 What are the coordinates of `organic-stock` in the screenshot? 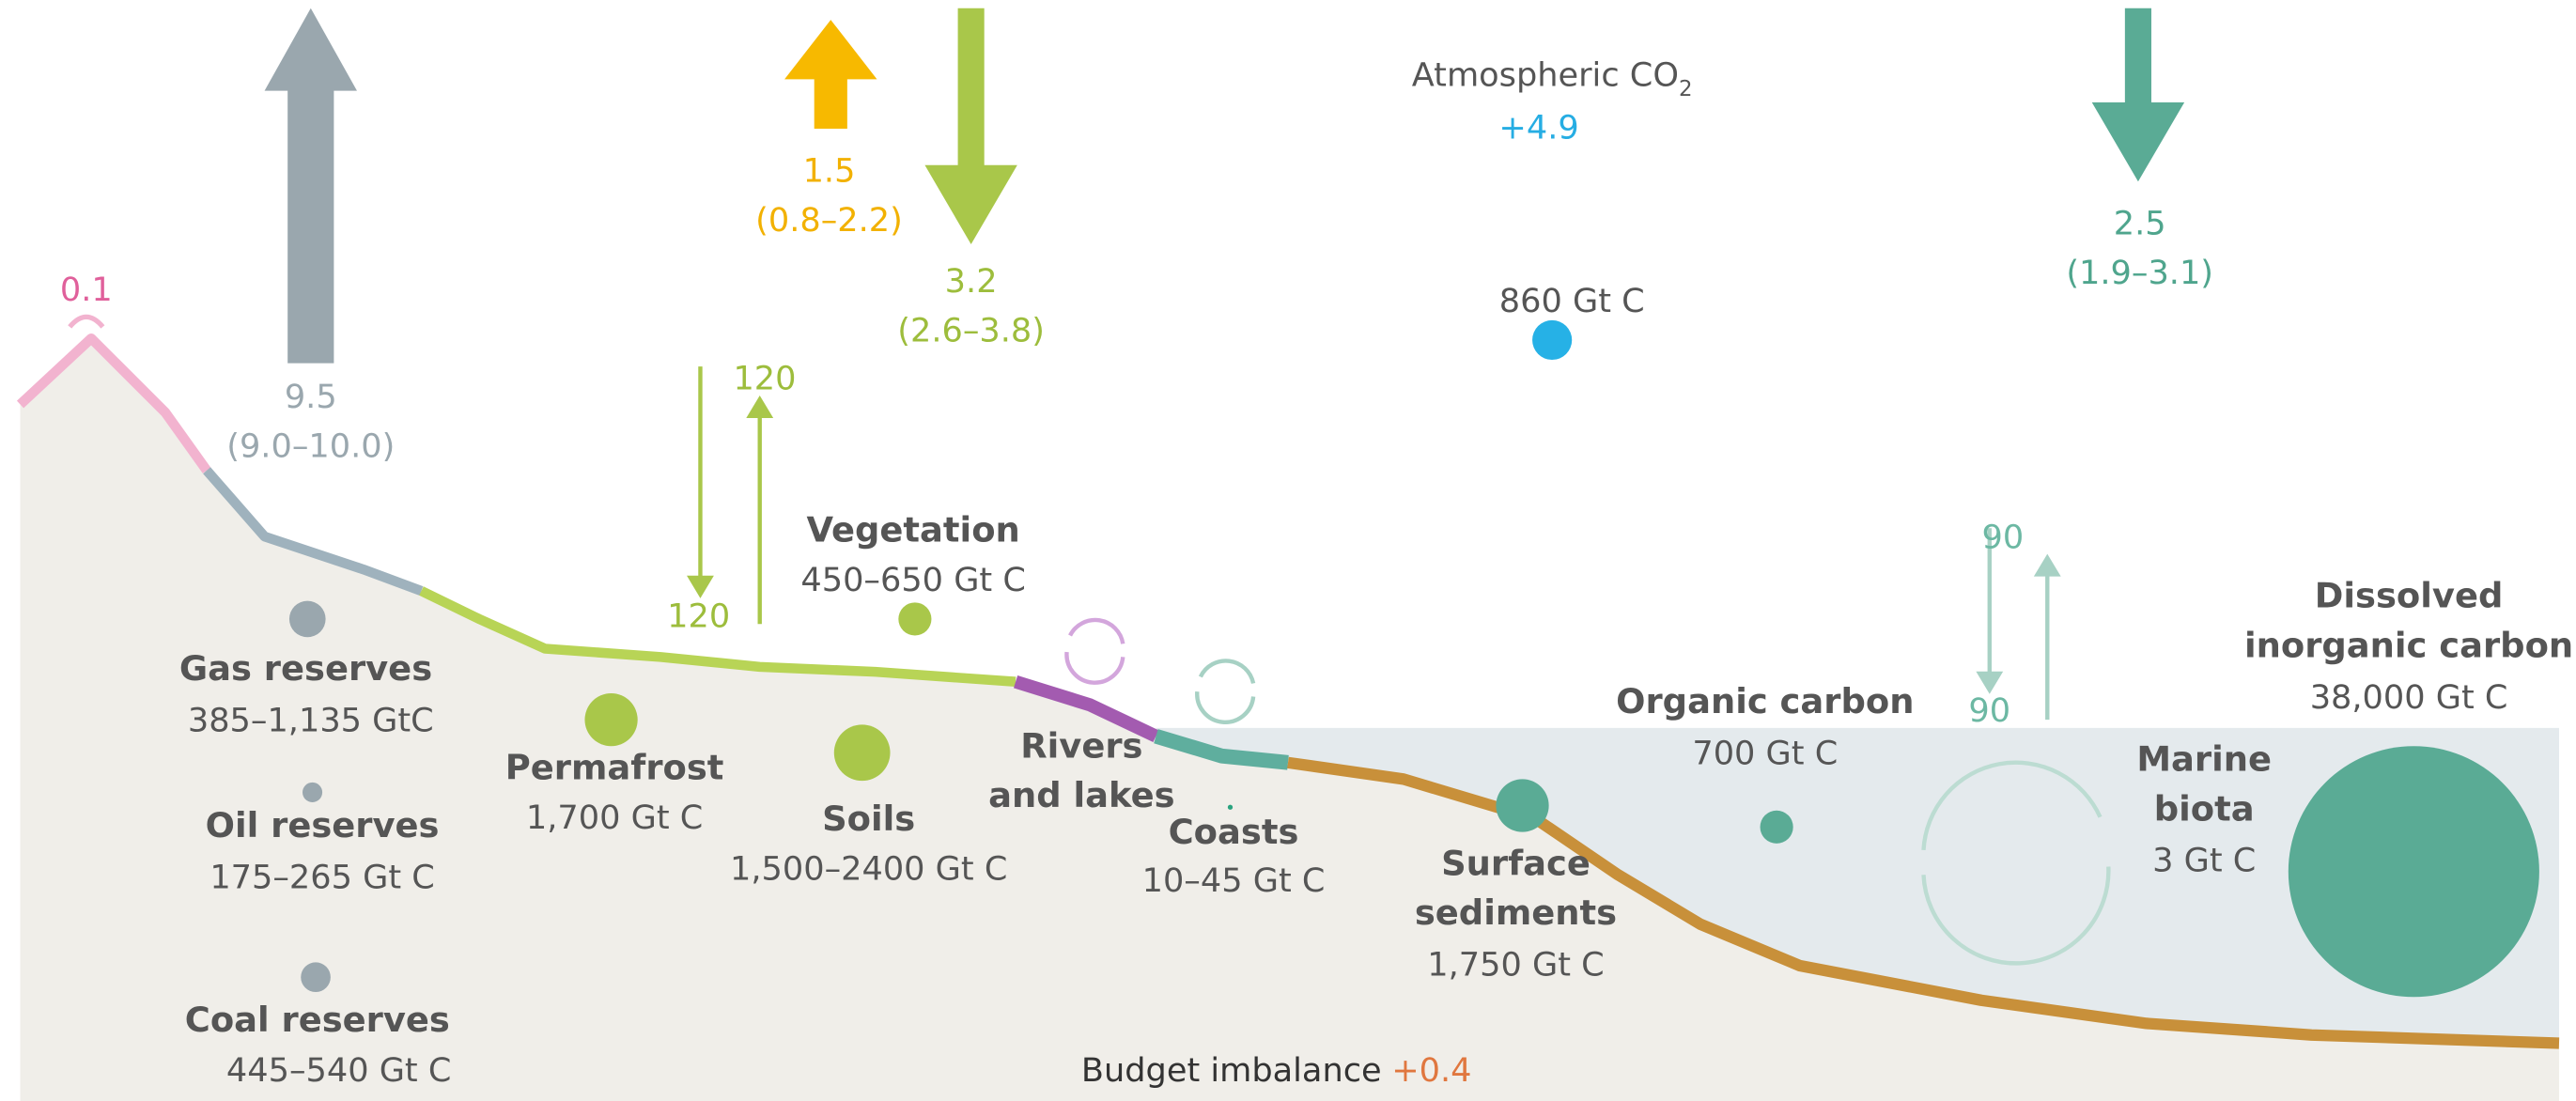 It's located at (1776, 827).